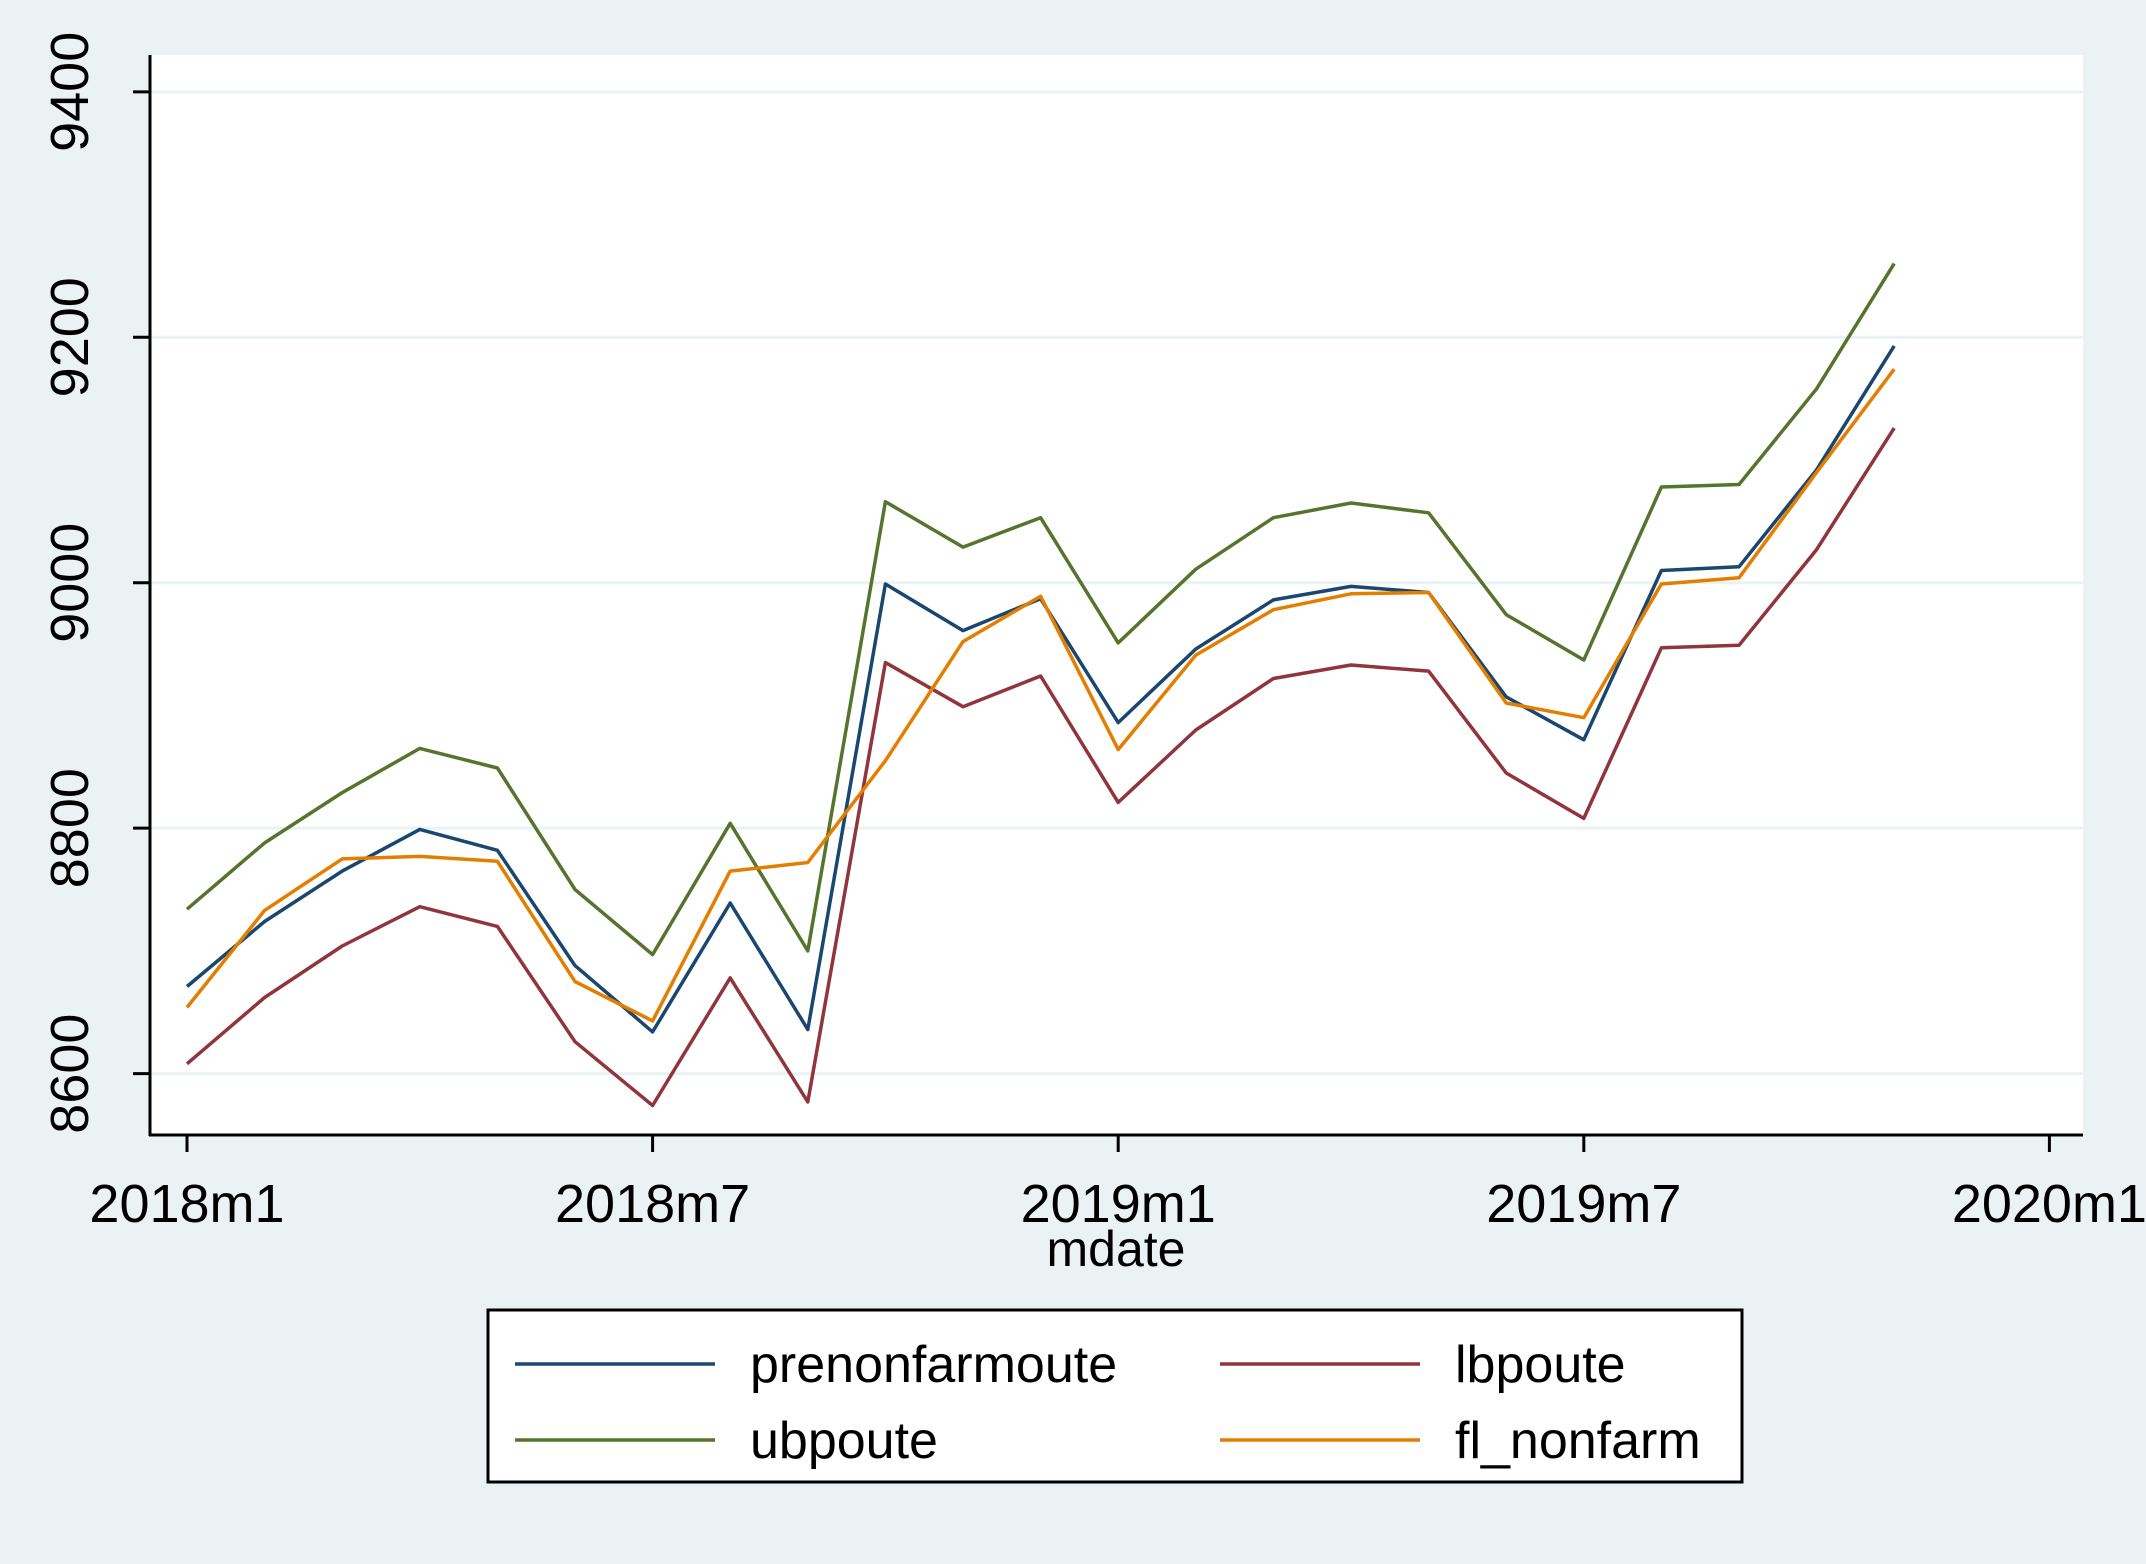  Describe the element at coordinates (1118, 1204) in the screenshot. I see `x-tick-label: 2019m1` at that location.